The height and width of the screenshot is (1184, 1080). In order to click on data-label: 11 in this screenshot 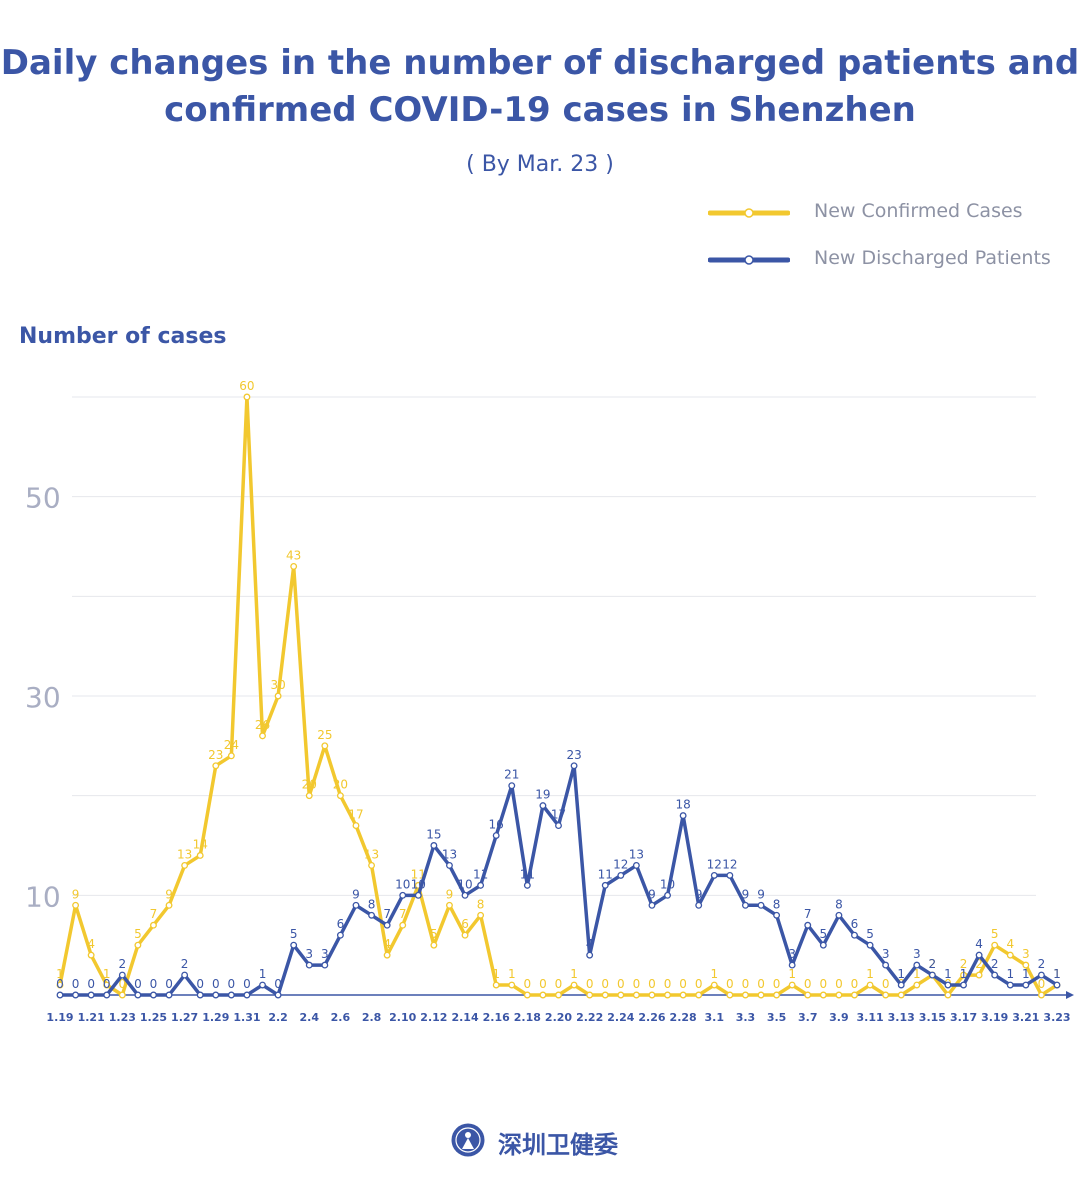, I will do `click(527, 874)`.